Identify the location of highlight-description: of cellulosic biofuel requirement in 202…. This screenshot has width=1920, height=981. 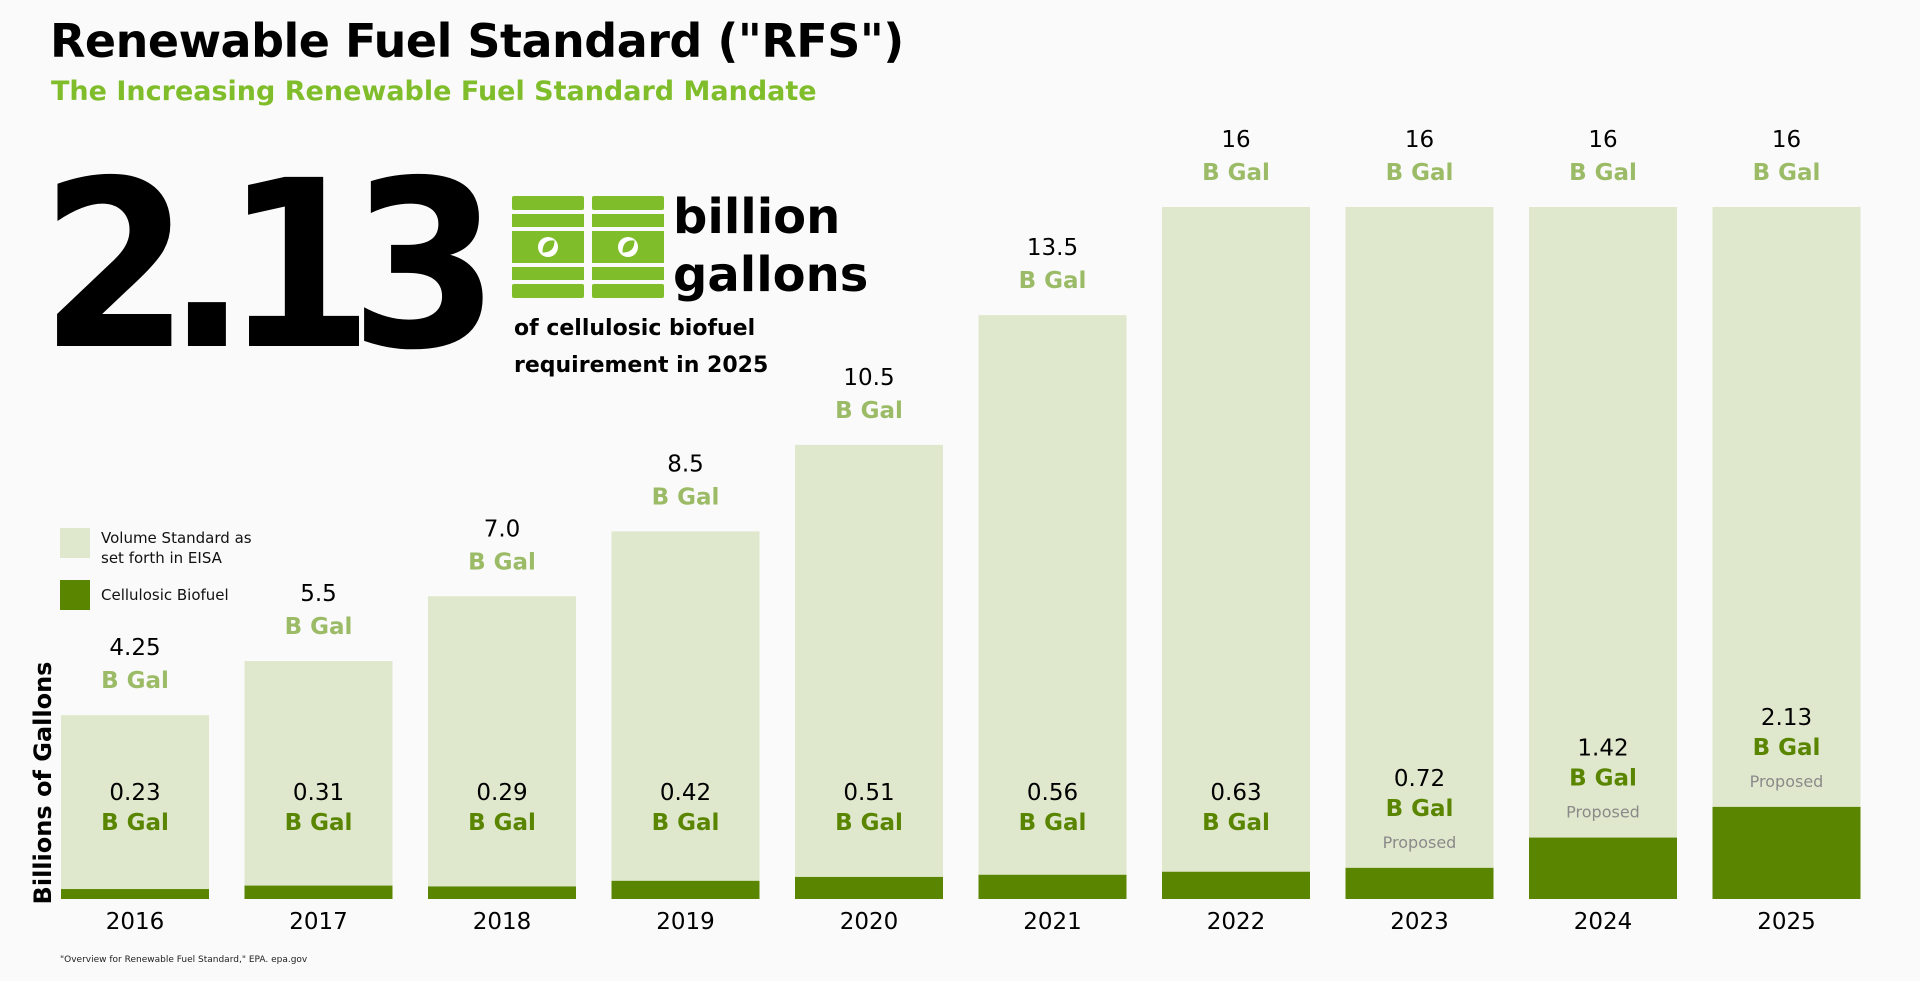
(641, 347).